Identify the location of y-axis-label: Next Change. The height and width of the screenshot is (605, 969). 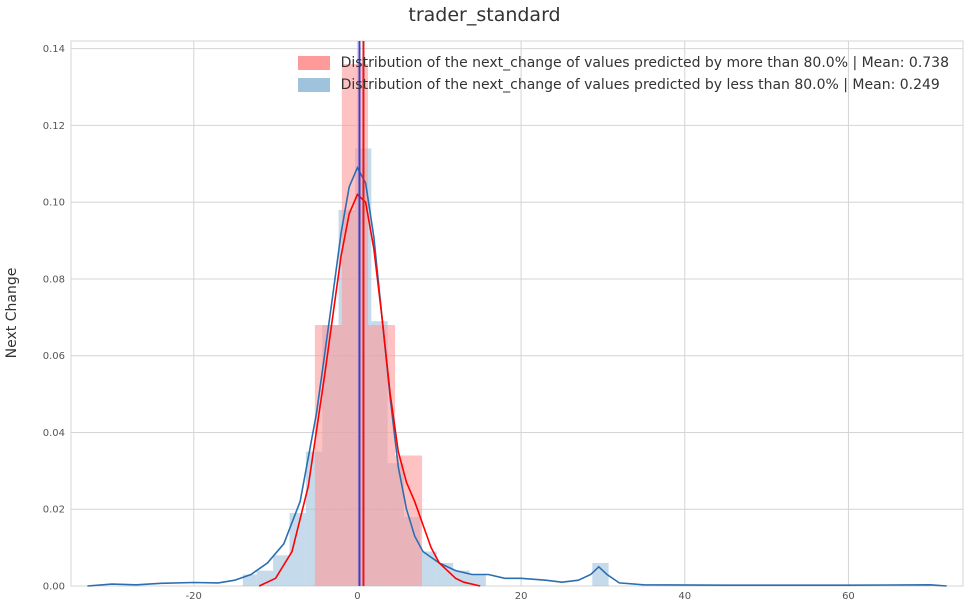
(12, 313).